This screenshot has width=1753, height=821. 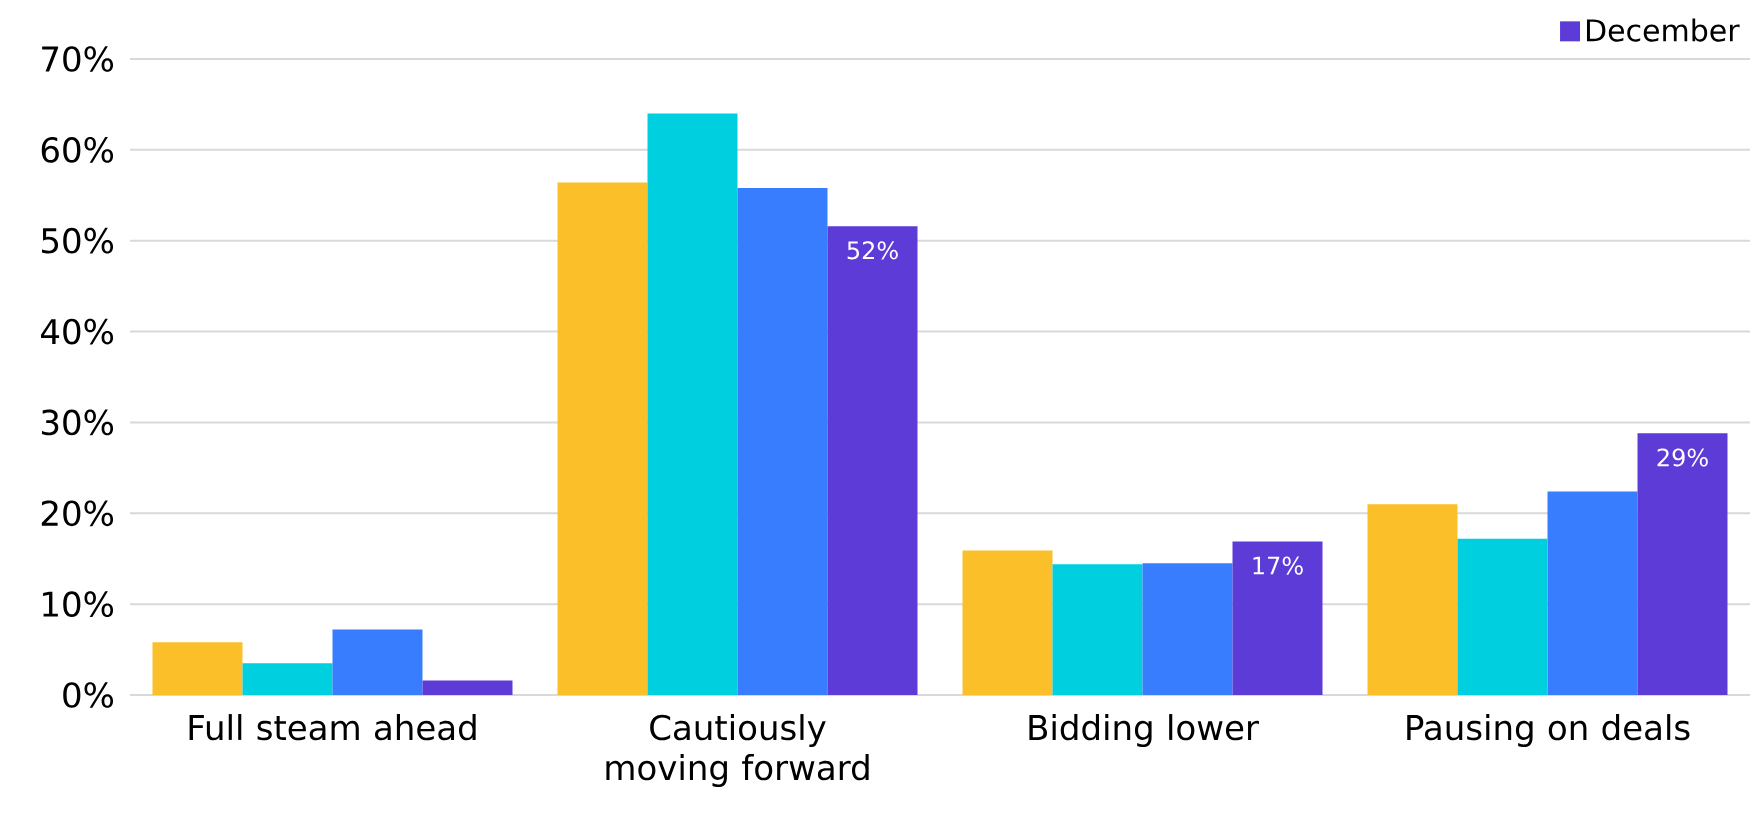 What do you see at coordinates (1144, 730) in the screenshot?
I see `x-tick-label: Bidding lower` at bounding box center [1144, 730].